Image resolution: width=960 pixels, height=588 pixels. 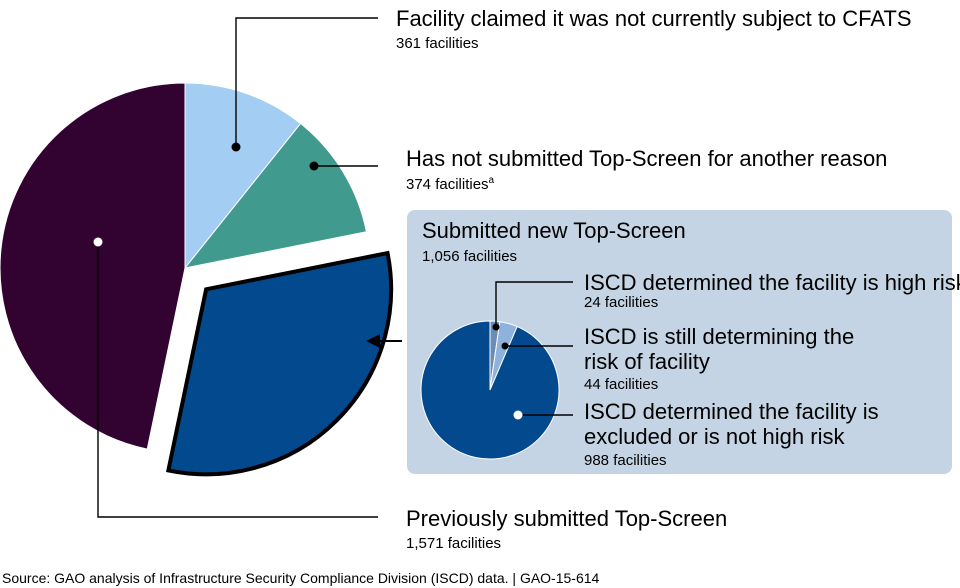 I want to click on count-previous: 1,571 facilities, so click(x=453, y=543).